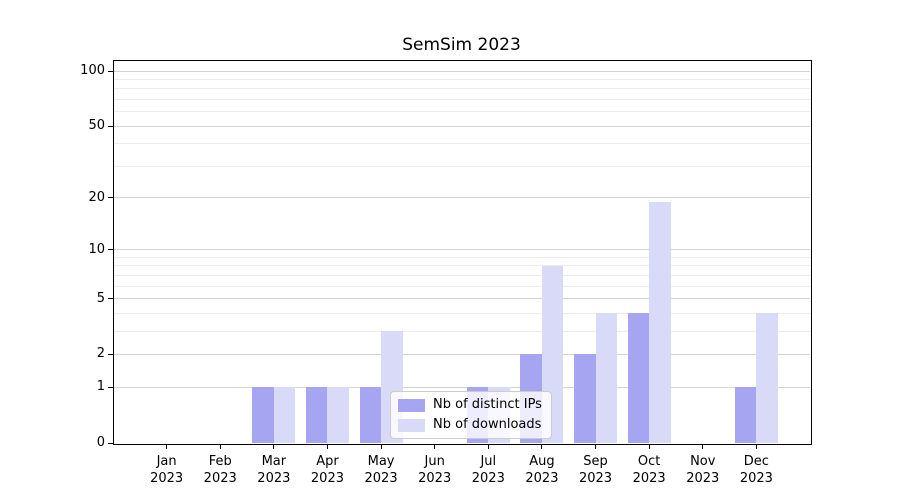  I want to click on x-tick-label: Nov 2023, so click(703, 470).